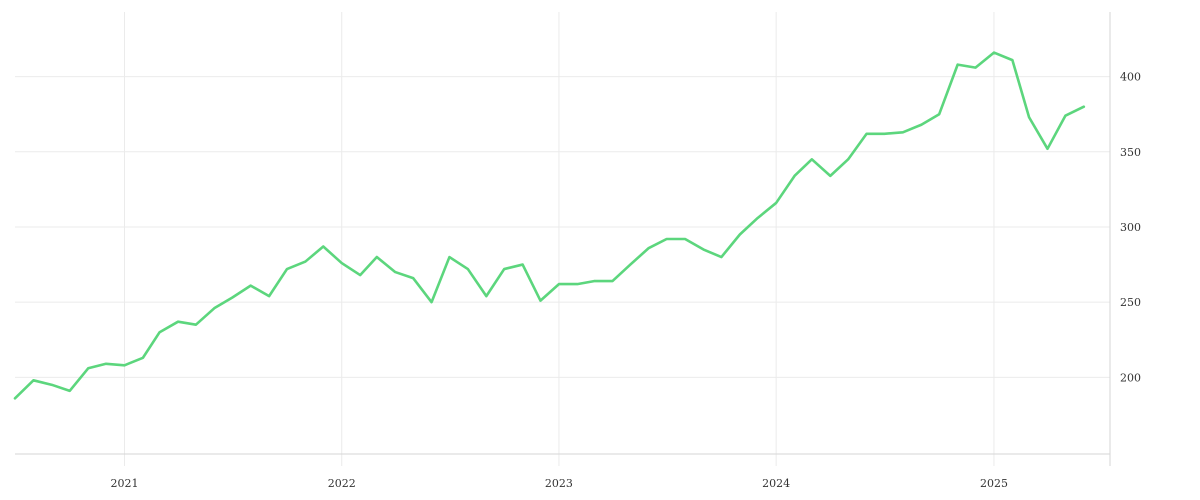 Image resolution: width=1200 pixels, height=500 pixels. I want to click on y-tick-label: 400, so click(1130, 77).